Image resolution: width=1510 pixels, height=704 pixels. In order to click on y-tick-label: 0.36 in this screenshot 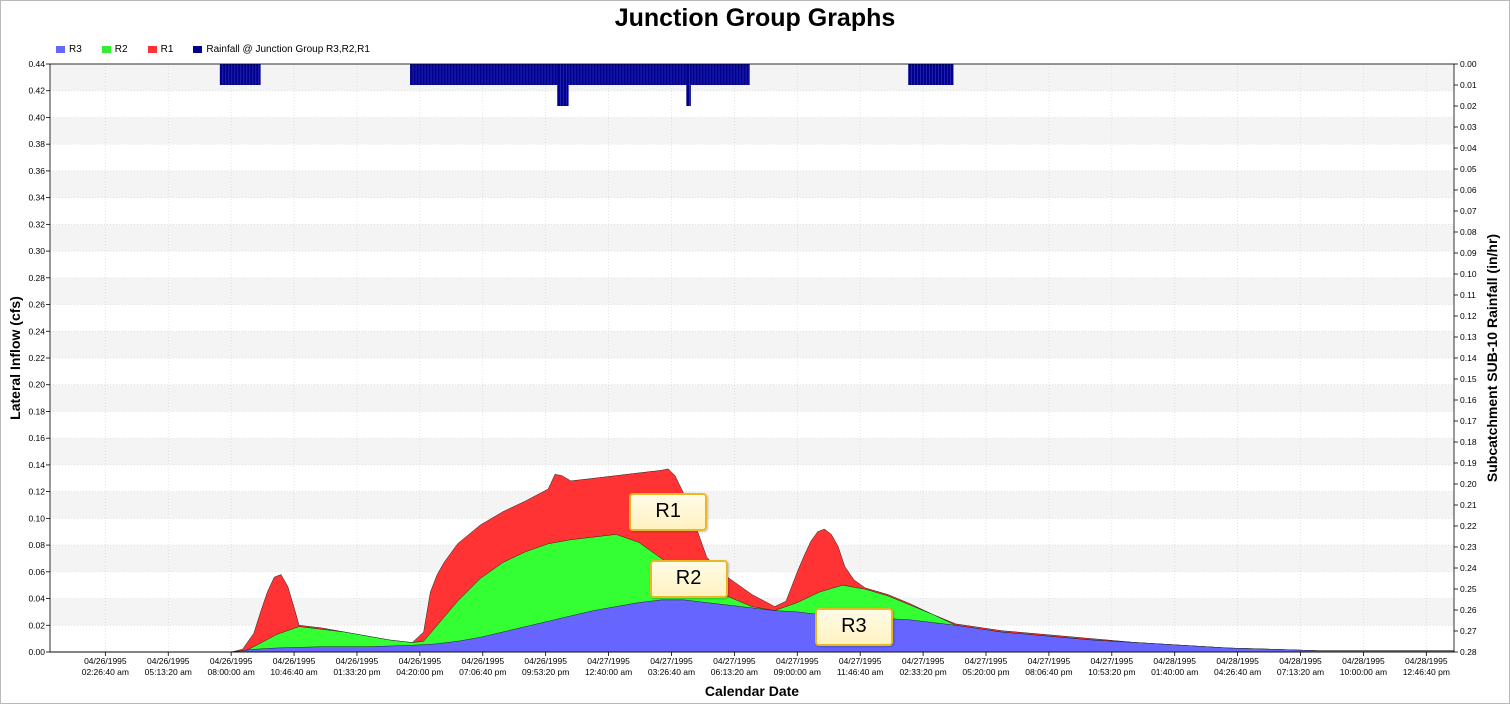, I will do `click(36, 171)`.